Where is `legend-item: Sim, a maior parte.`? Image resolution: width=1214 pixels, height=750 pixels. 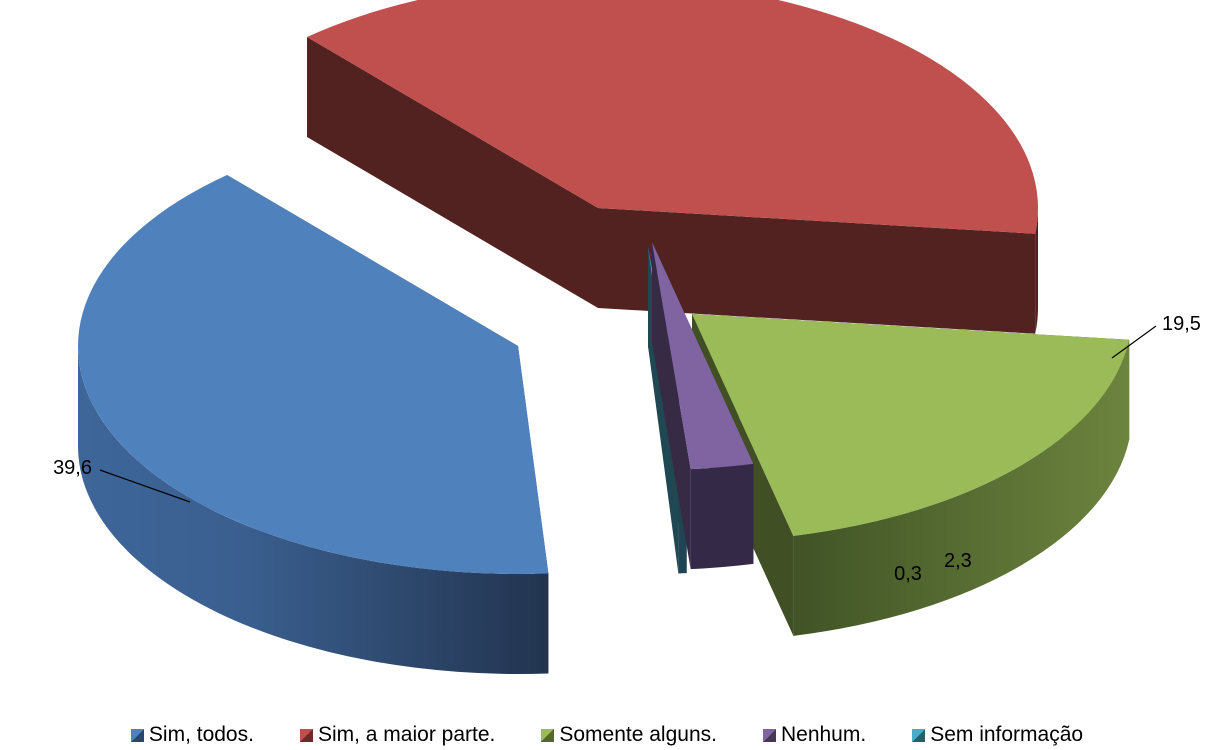 legend-item: Sim, a maior parte. is located at coordinates (397, 735).